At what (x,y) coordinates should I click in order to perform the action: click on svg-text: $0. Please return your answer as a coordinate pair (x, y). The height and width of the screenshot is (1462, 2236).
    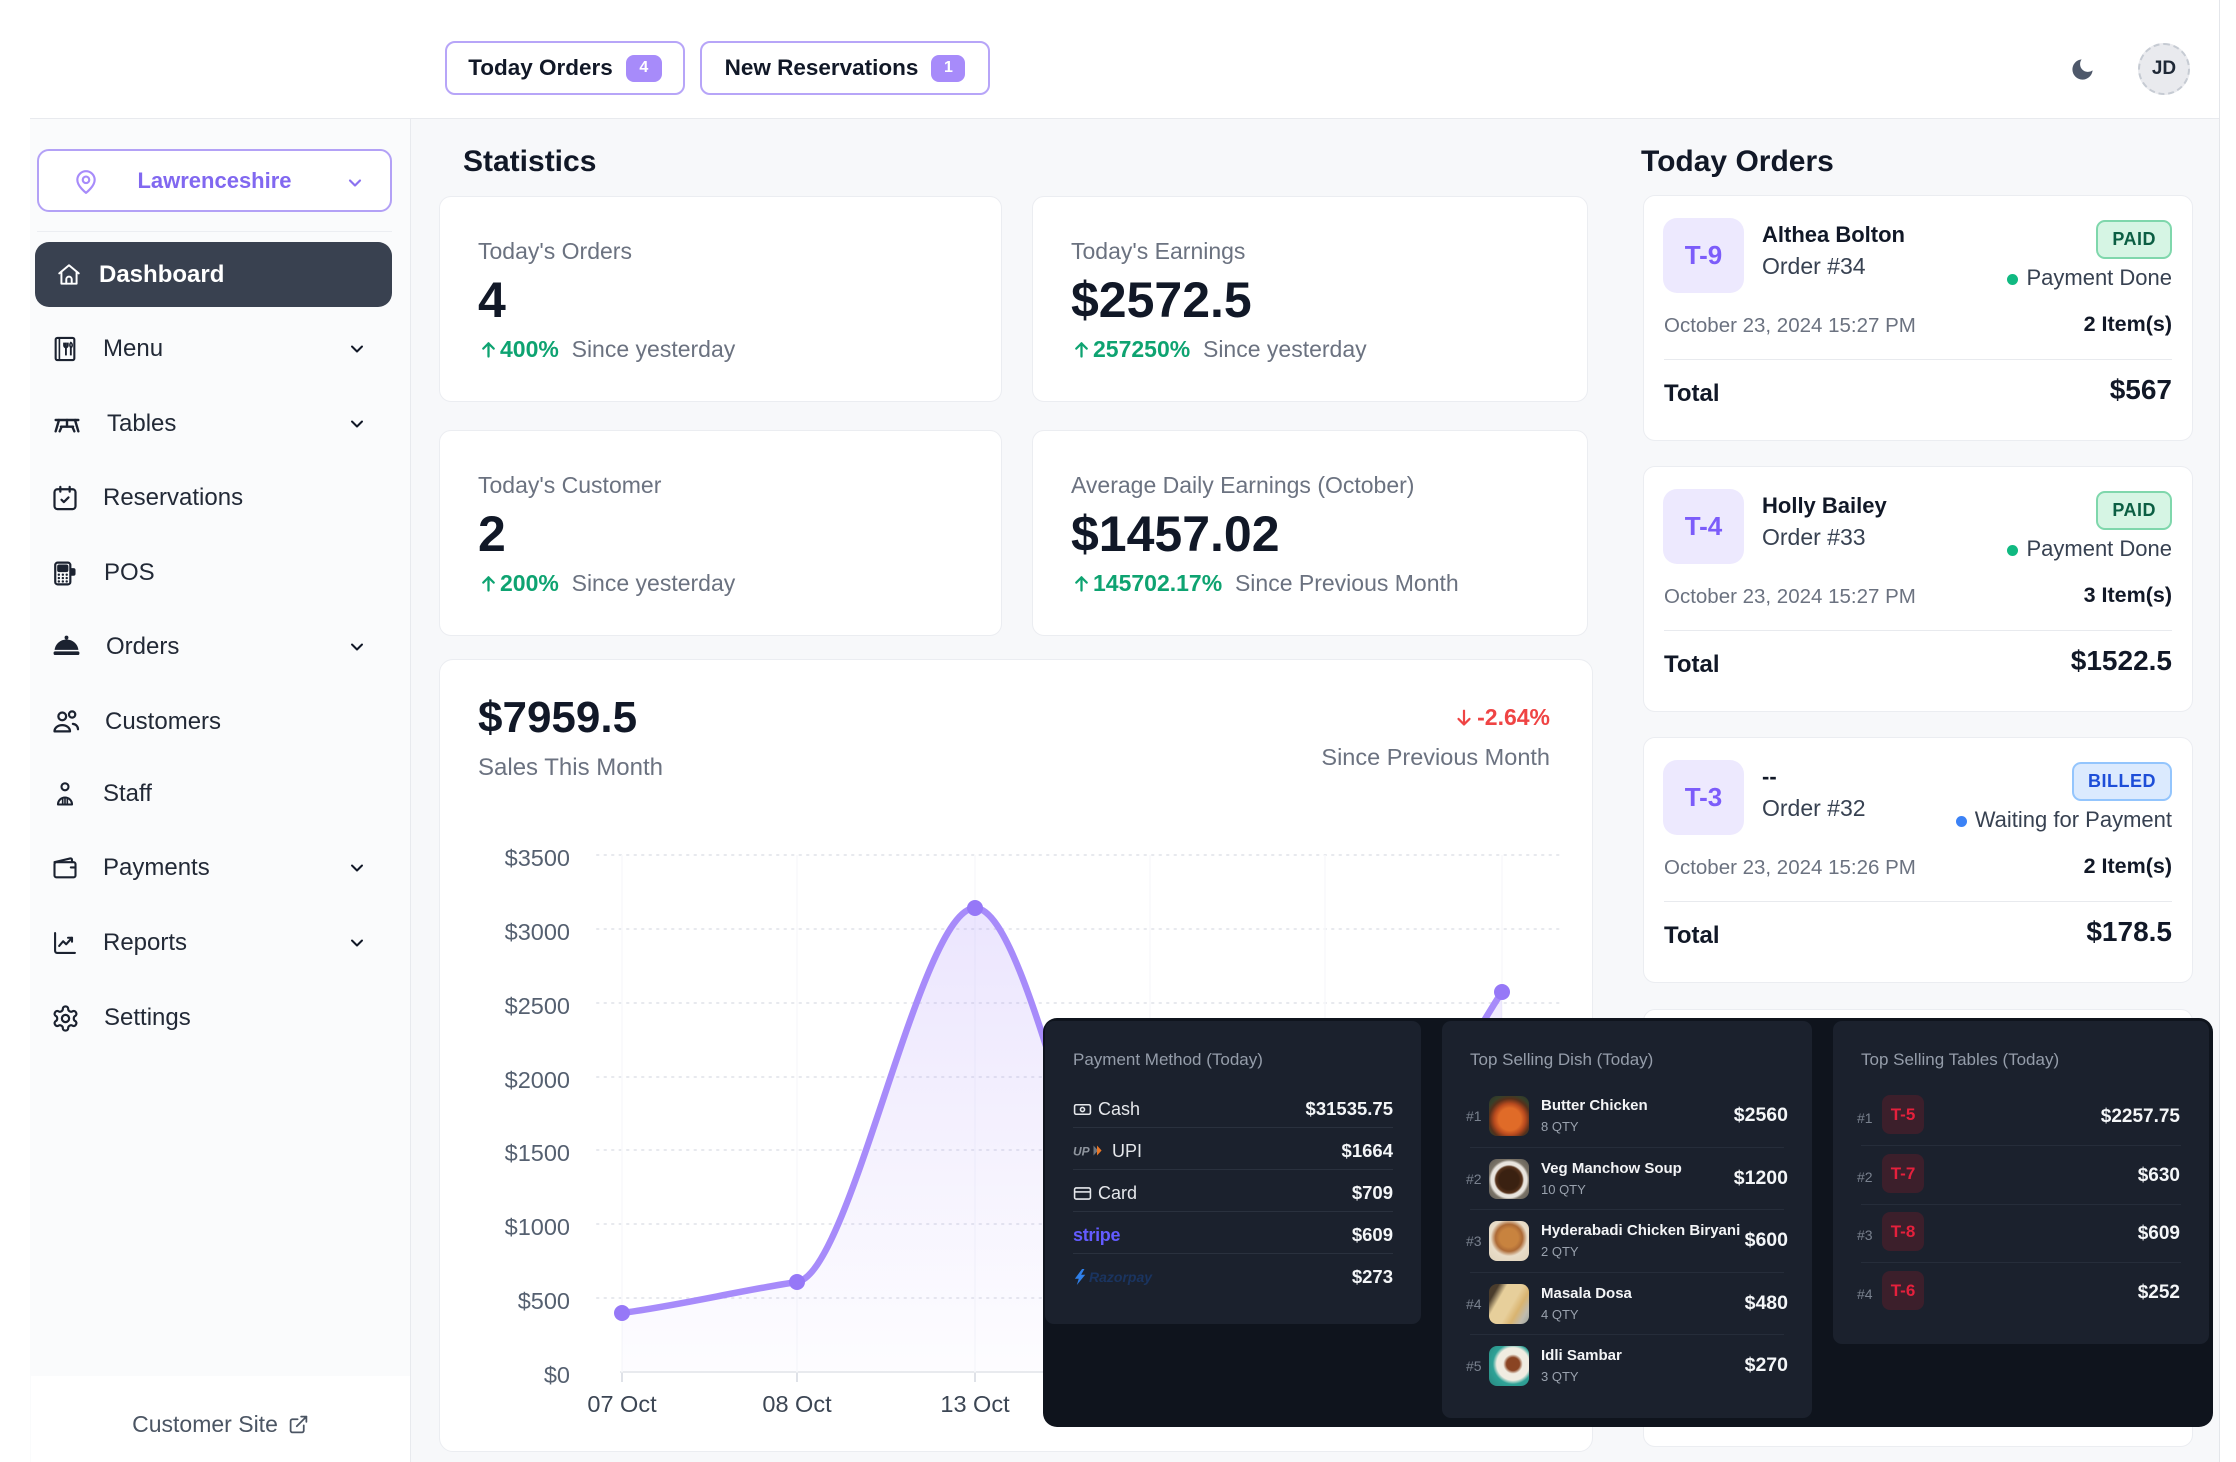
    Looking at the image, I should click on (557, 1375).